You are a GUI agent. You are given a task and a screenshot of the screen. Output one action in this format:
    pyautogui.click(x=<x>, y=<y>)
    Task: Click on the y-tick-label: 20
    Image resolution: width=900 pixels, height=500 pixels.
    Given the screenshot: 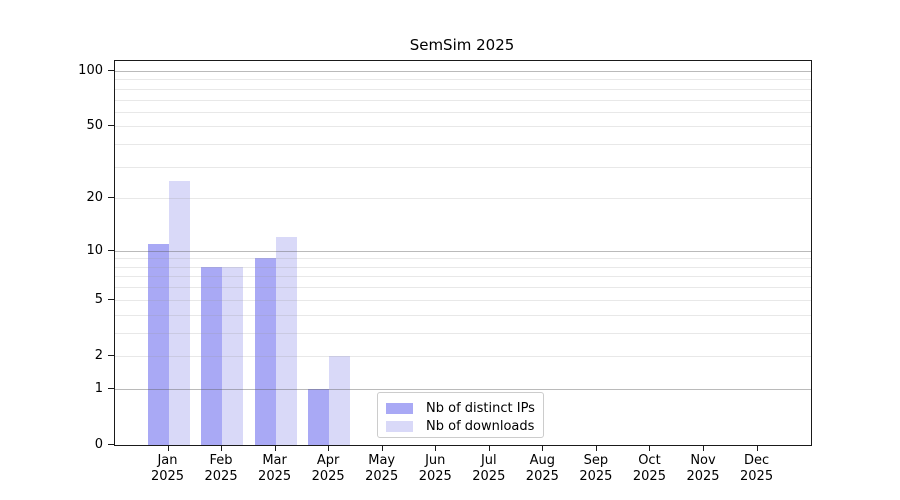 What is the action you would take?
    pyautogui.click(x=94, y=198)
    